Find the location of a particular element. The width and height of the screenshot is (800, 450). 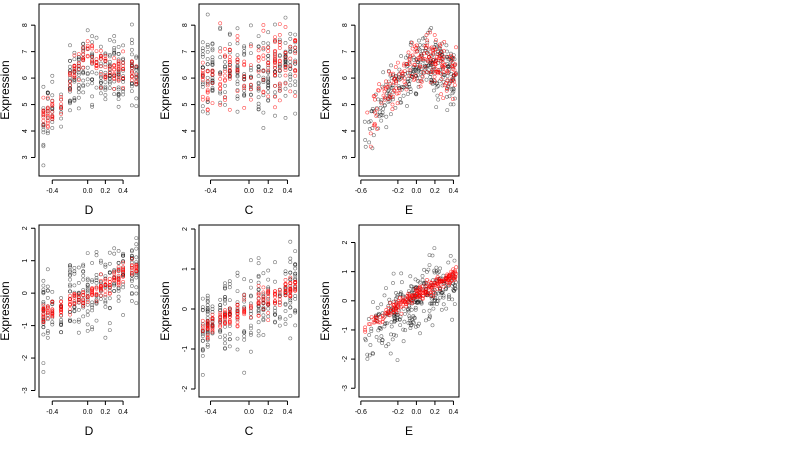

x-tick-label: 0.0 is located at coordinates (249, 412).